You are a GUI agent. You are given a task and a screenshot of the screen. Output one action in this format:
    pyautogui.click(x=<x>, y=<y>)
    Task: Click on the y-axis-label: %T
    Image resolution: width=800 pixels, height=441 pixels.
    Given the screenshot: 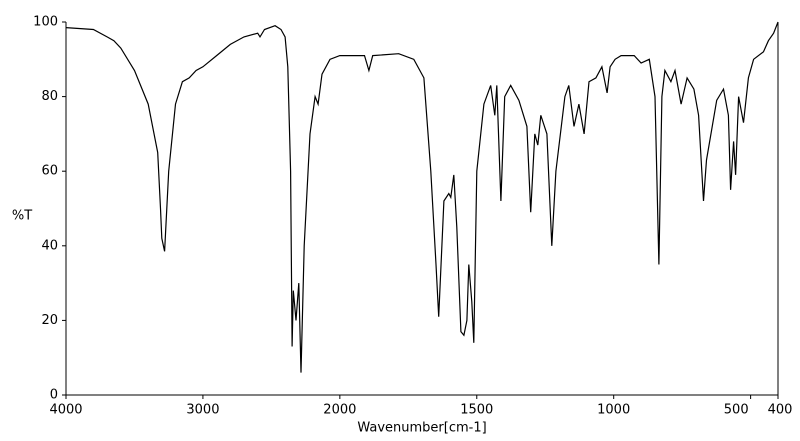 What is the action you would take?
    pyautogui.click(x=22, y=216)
    